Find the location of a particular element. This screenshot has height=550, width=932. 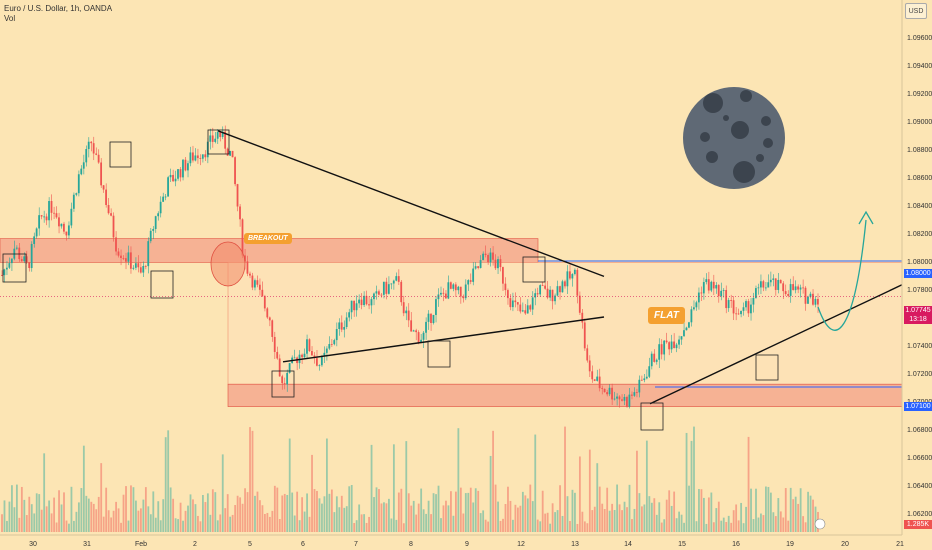

rising-support-trendline is located at coordinates (776, 344).